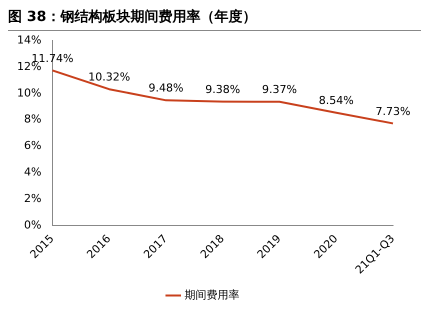  Describe the element at coordinates (33, 198) in the screenshot. I see `y-tick-label: 2%` at that location.